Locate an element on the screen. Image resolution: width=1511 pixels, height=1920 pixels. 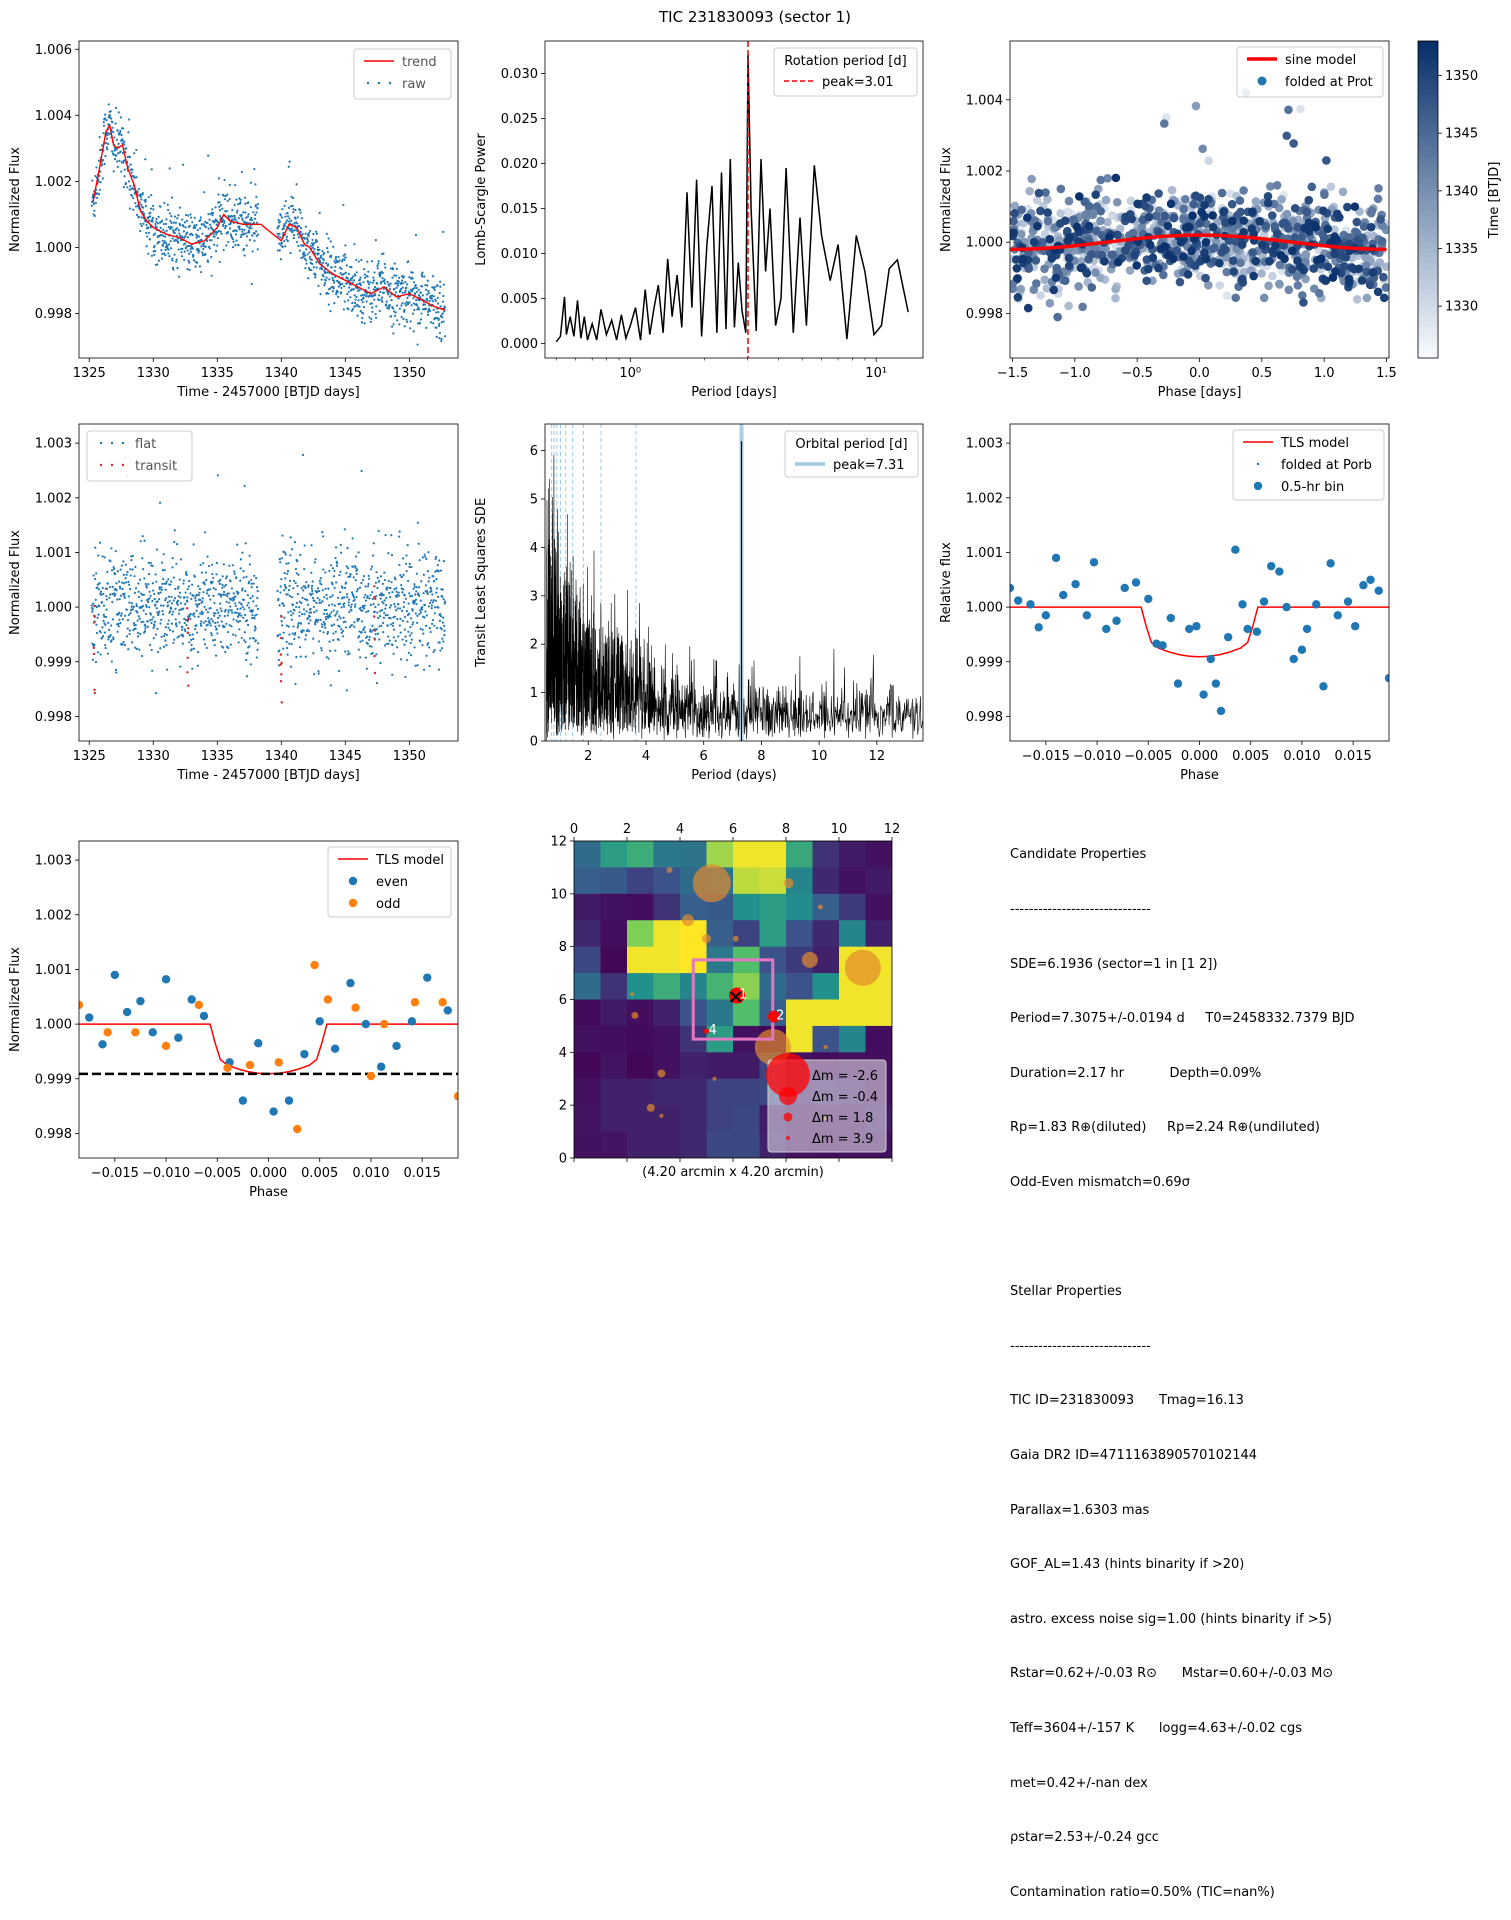
stellar-line: Gaia DR2 ID=4711163890570102144 is located at coordinates (1134, 1455).